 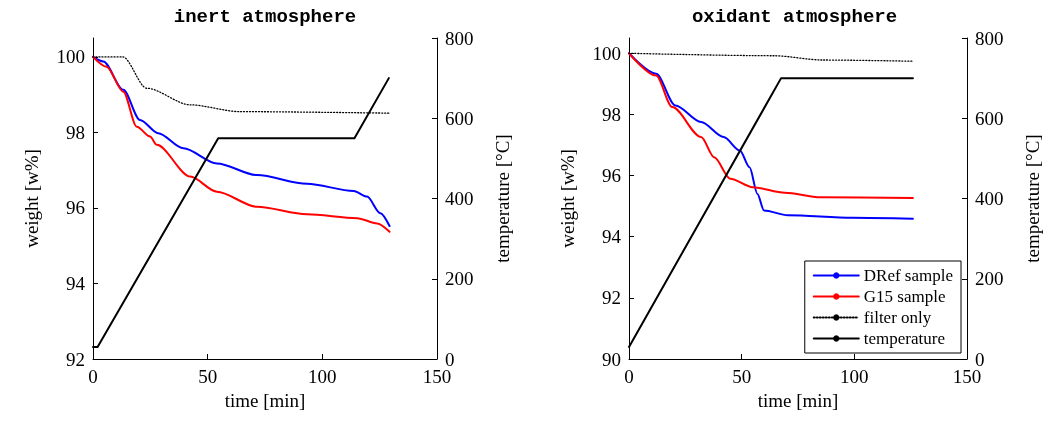 I want to click on chart-title: inert atmosphere, so click(x=265, y=16).